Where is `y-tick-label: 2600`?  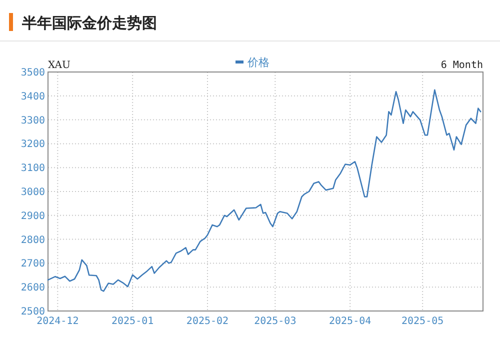
y-tick-label: 2600 is located at coordinates (32, 288).